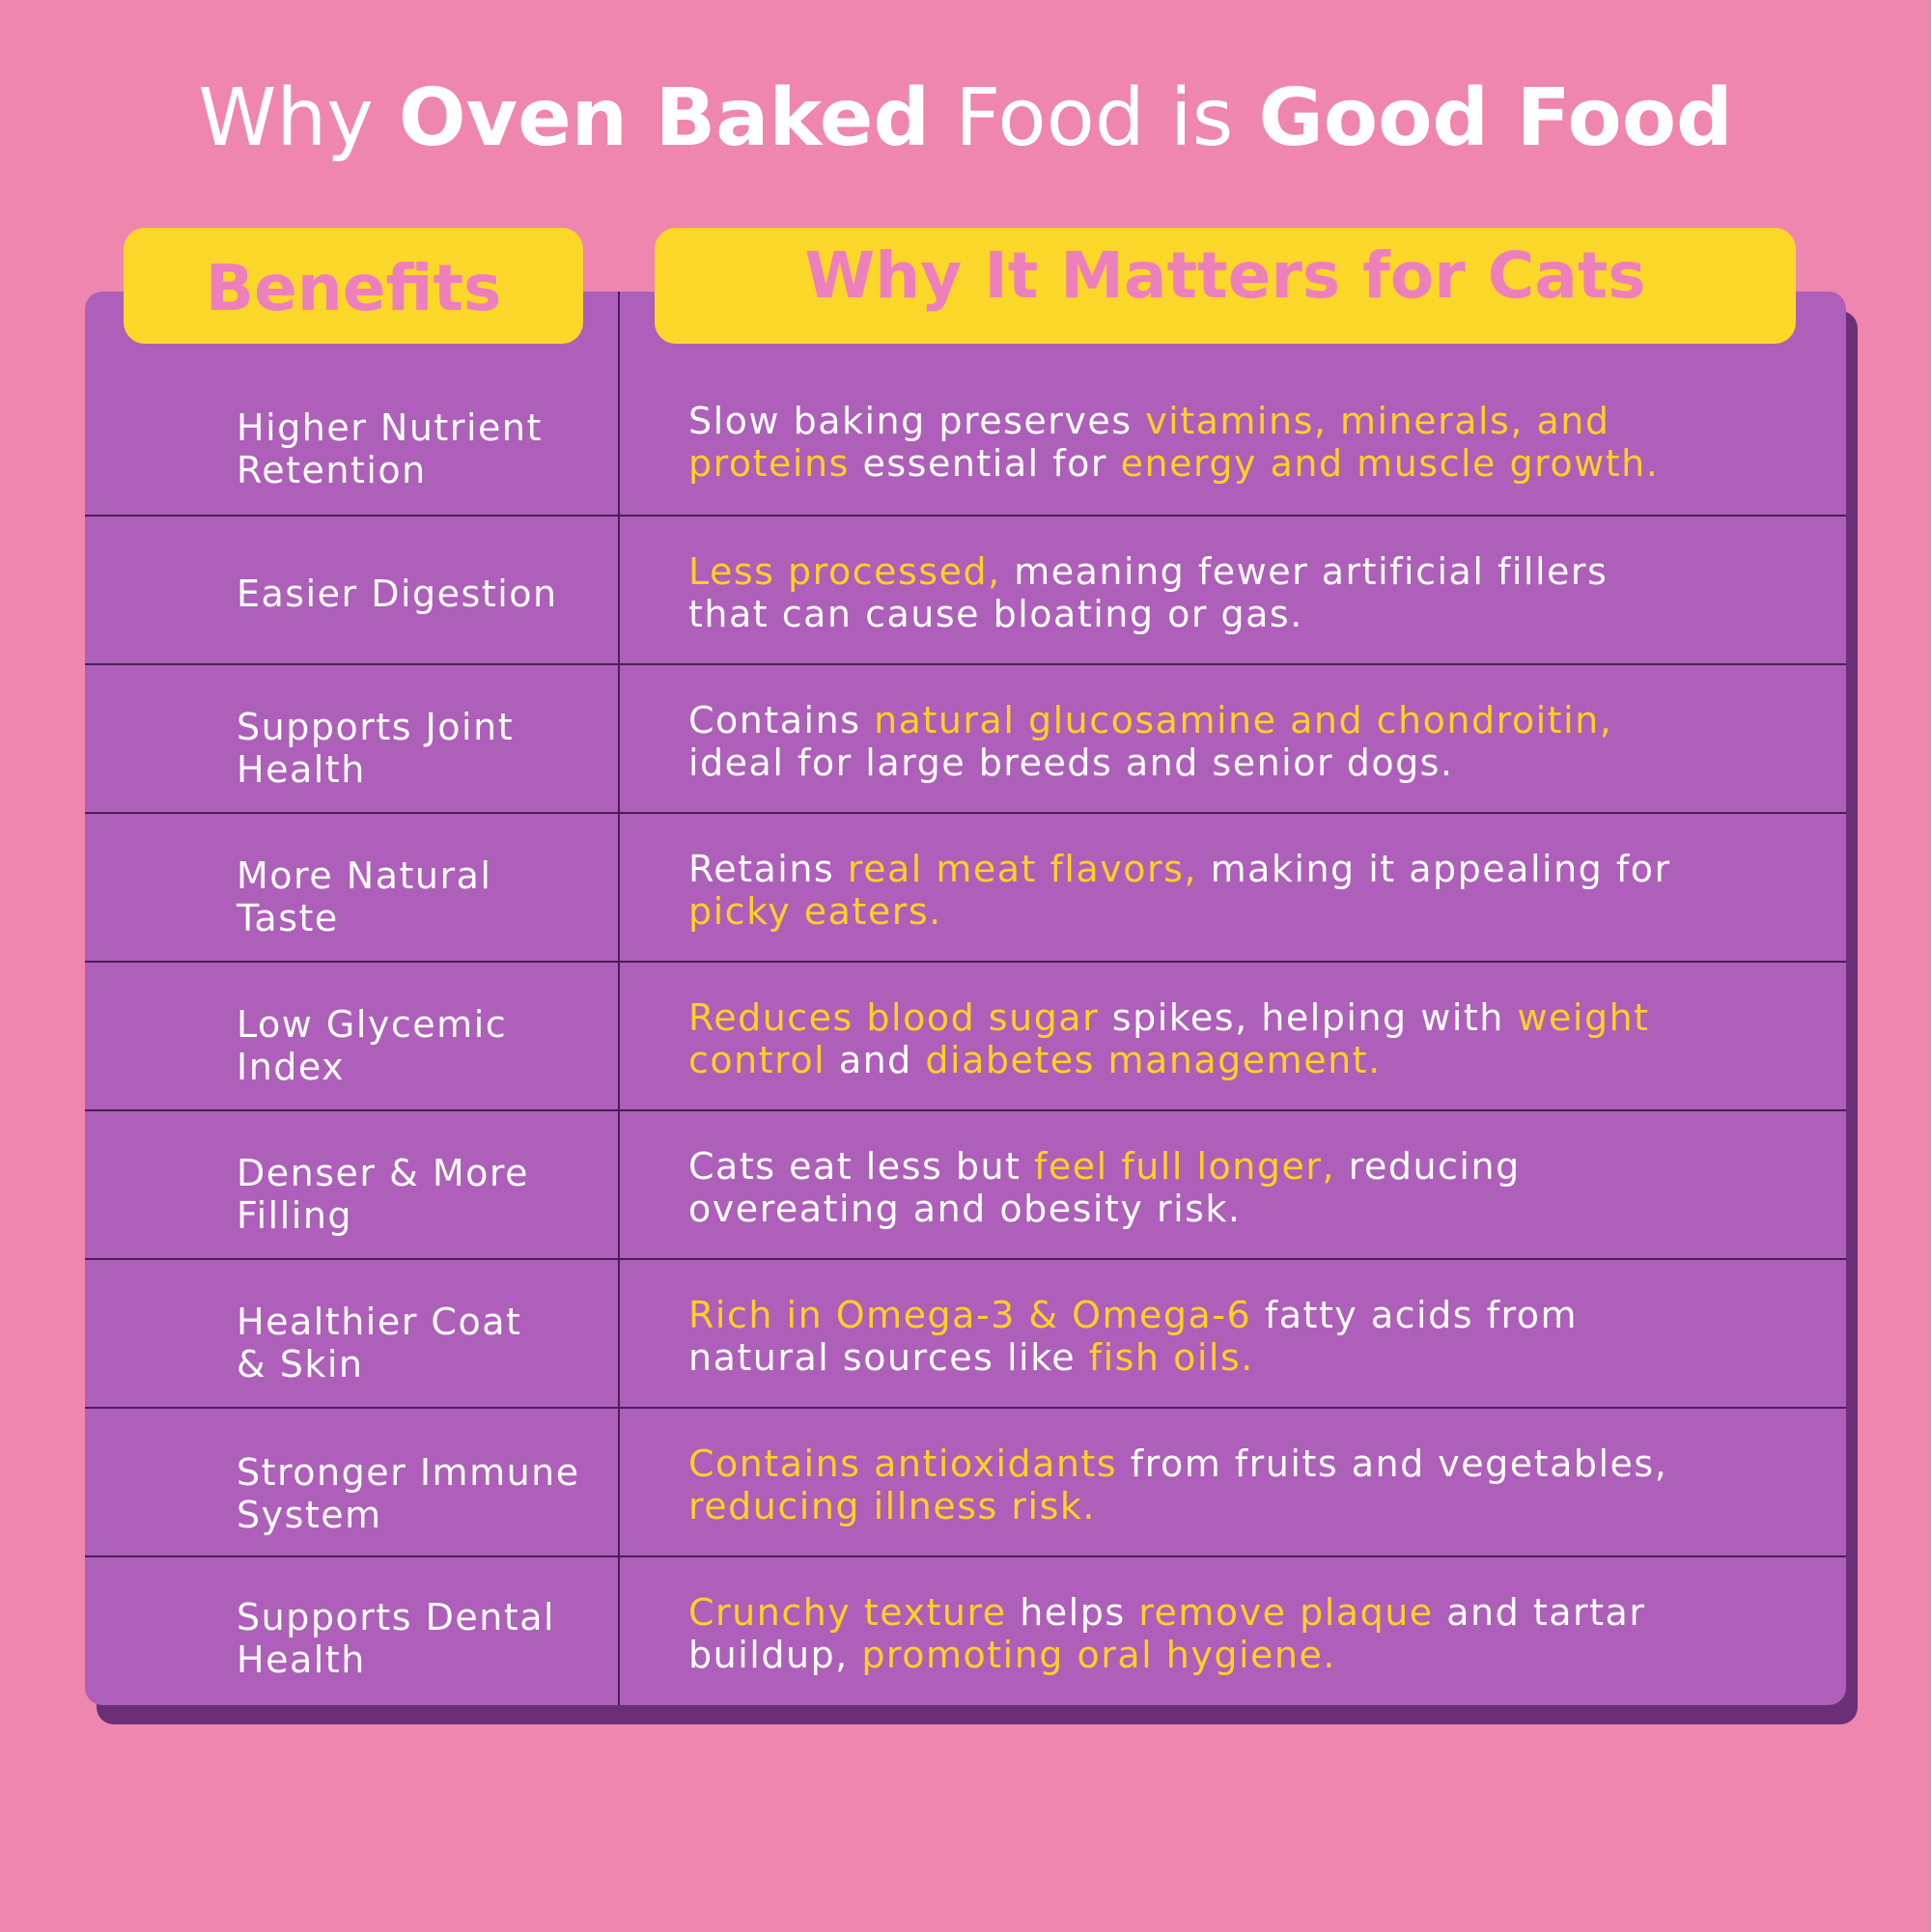 This screenshot has width=1931, height=1932. Describe the element at coordinates (1098, 1655) in the screenshot. I see `highlight-text: promoting oral hygiene.` at that location.